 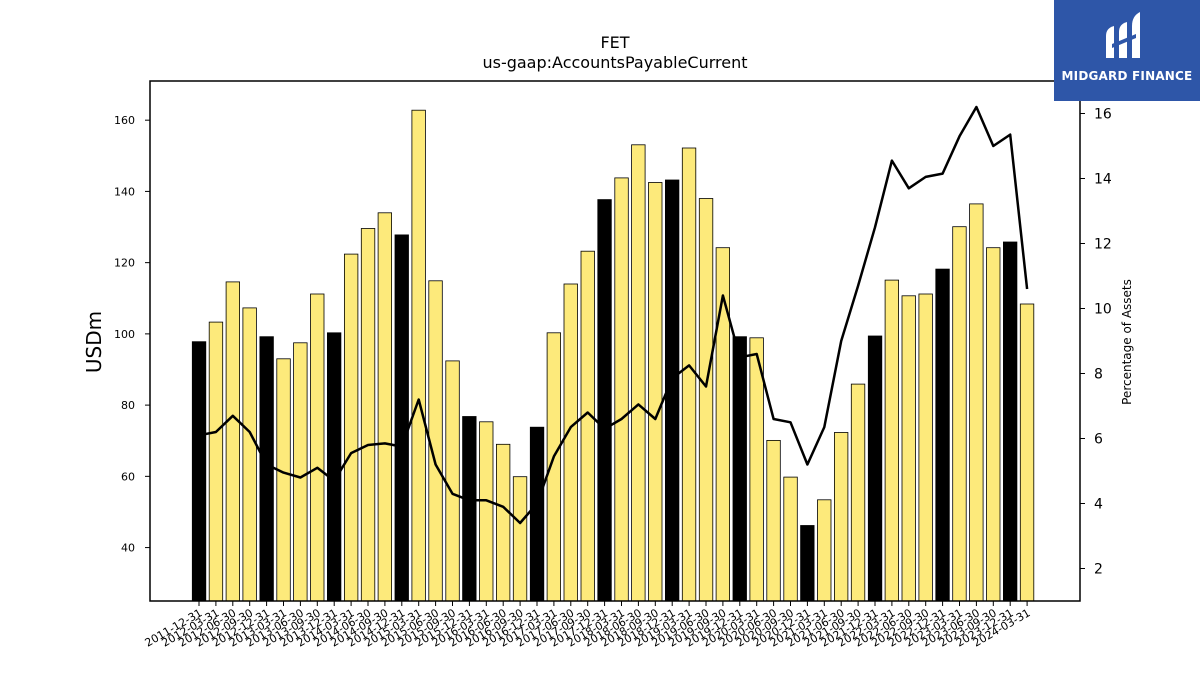 What do you see at coordinates (1127, 342) in the screenshot?
I see `y2-axis-label: Percentage of Assets` at bounding box center [1127, 342].